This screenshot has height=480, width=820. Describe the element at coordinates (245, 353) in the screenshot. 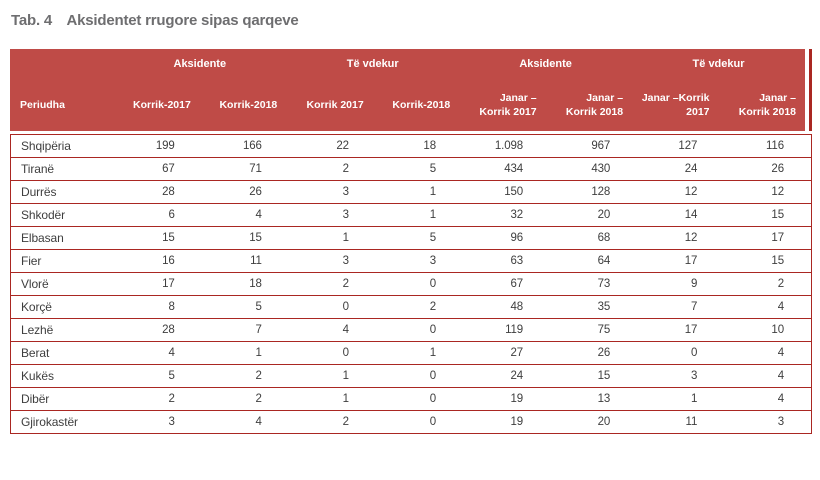

I see `value-cell-aksidente-korrik-2018: 1` at that location.